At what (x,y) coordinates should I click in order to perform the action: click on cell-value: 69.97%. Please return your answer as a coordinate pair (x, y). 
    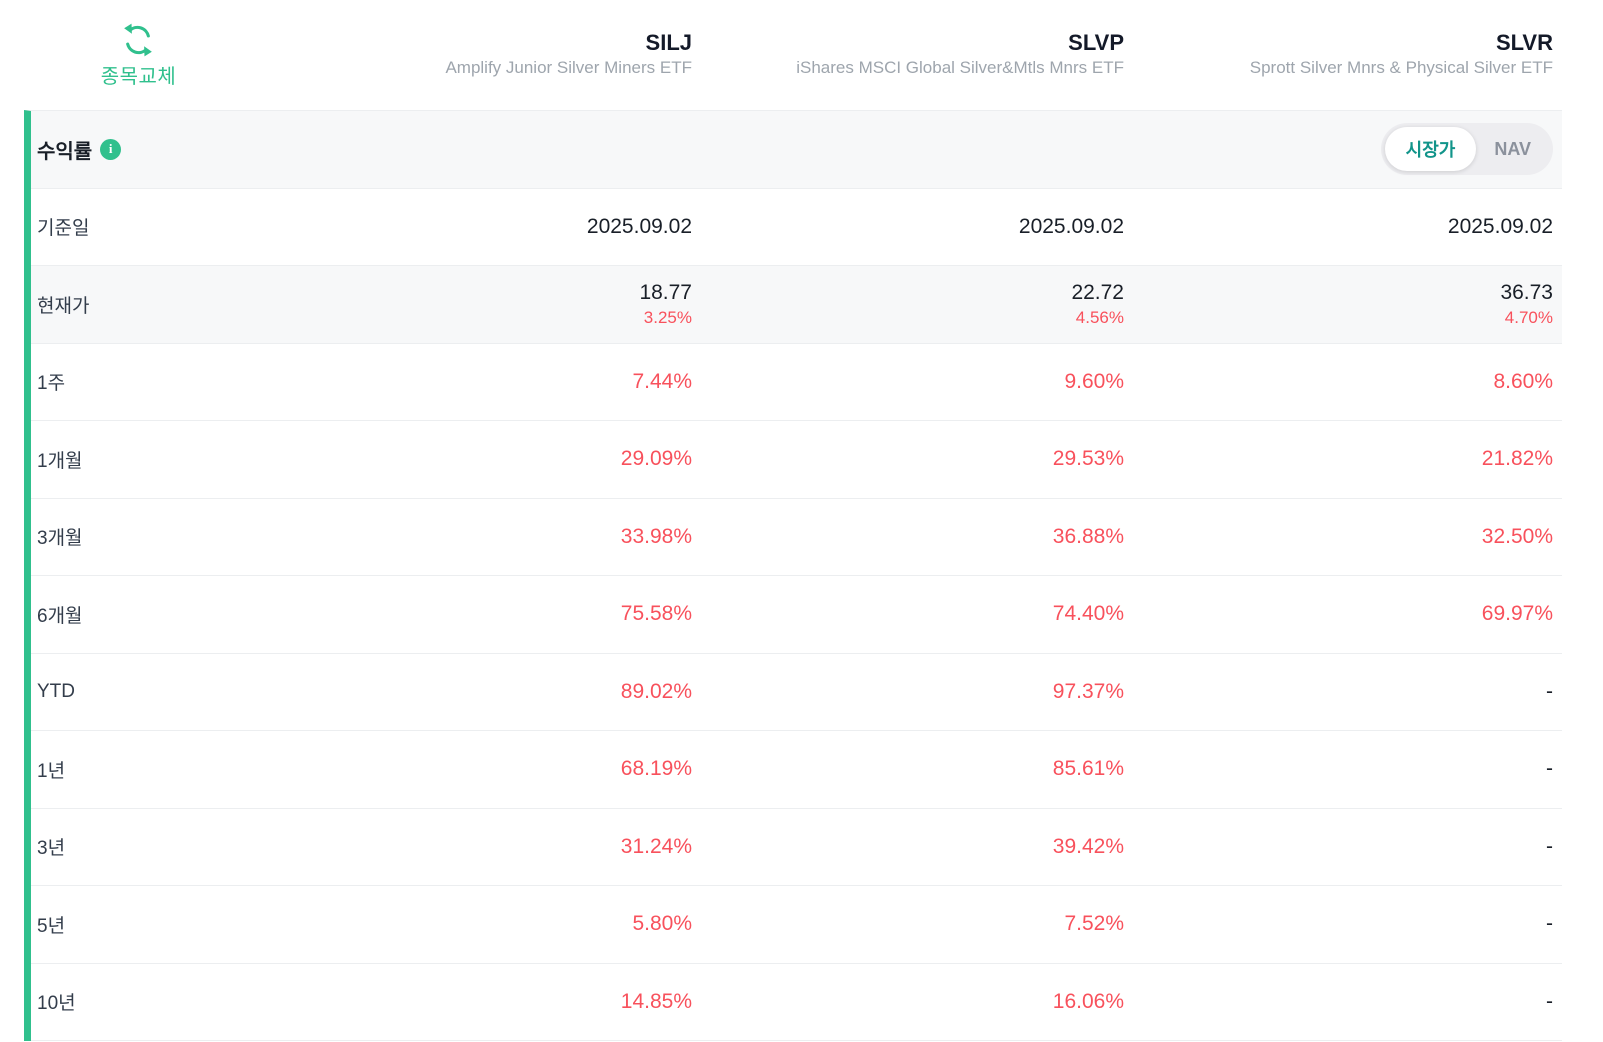
    Looking at the image, I should click on (1517, 614).